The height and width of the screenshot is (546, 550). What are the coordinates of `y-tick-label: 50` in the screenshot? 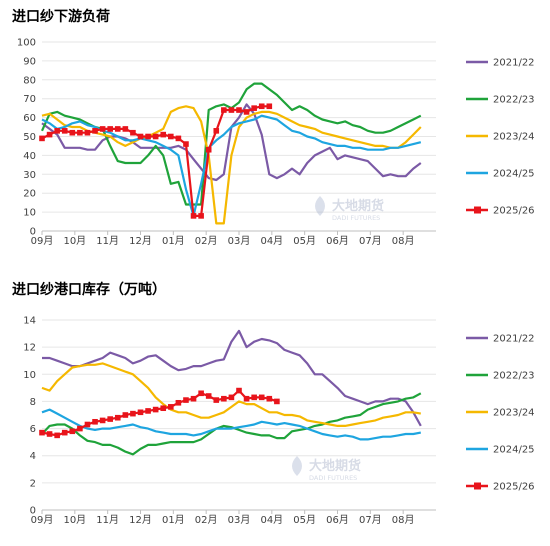 It's located at (29, 137).